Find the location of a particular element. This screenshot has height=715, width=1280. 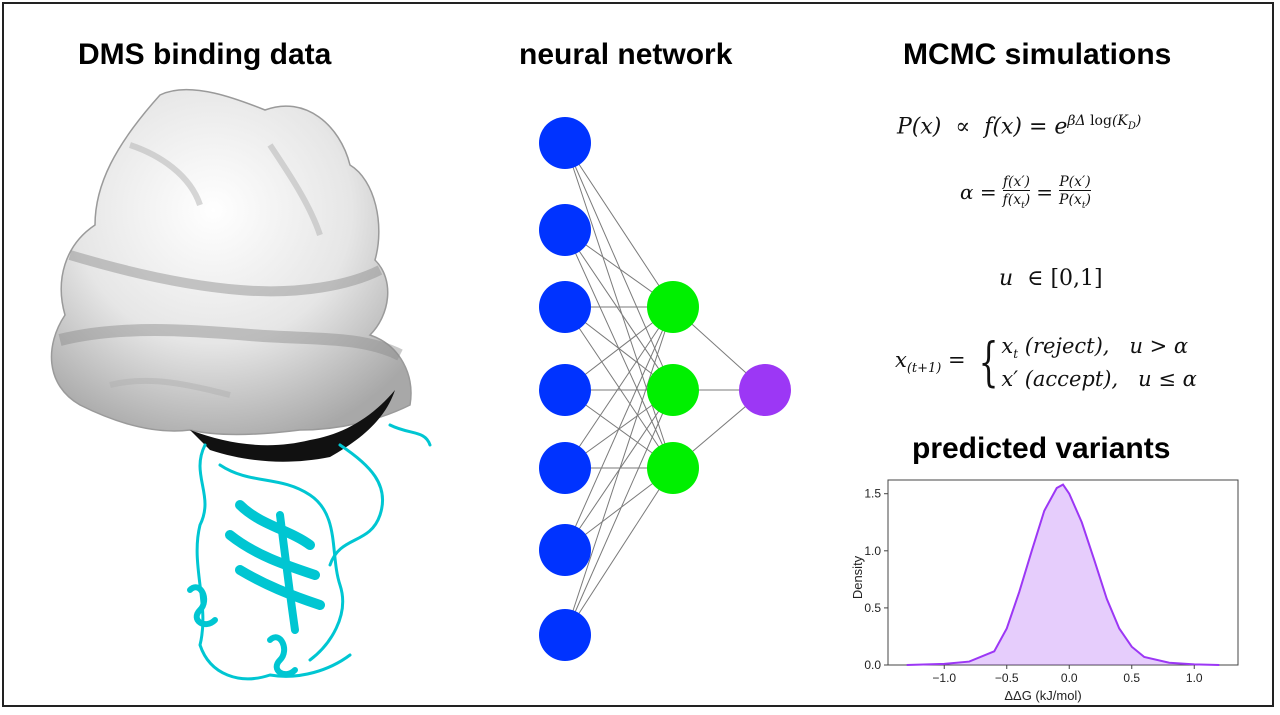

predicted-heading: predicted variants is located at coordinates (1041, 448).